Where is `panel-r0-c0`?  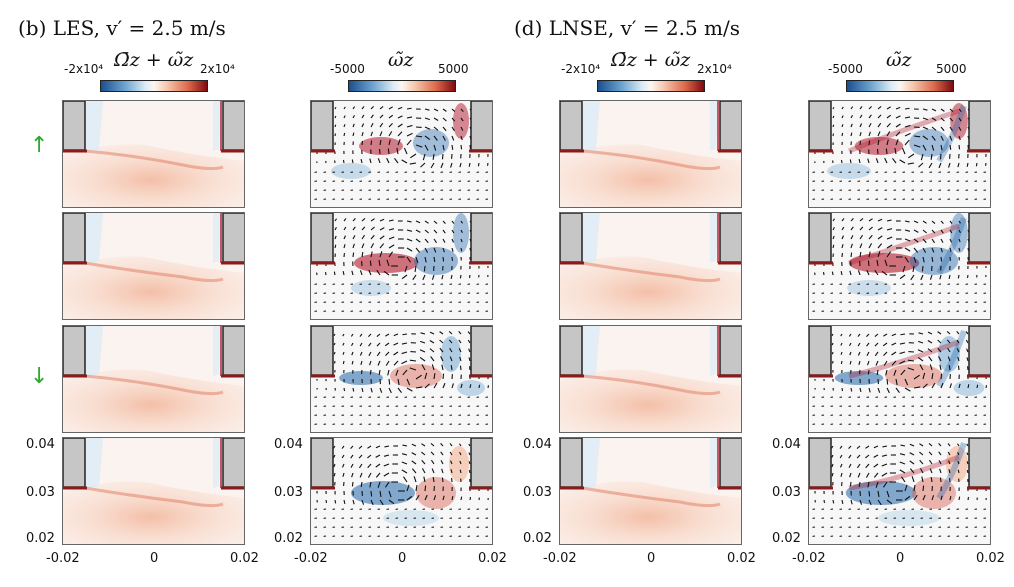 panel-r0-c0 is located at coordinates (153, 154).